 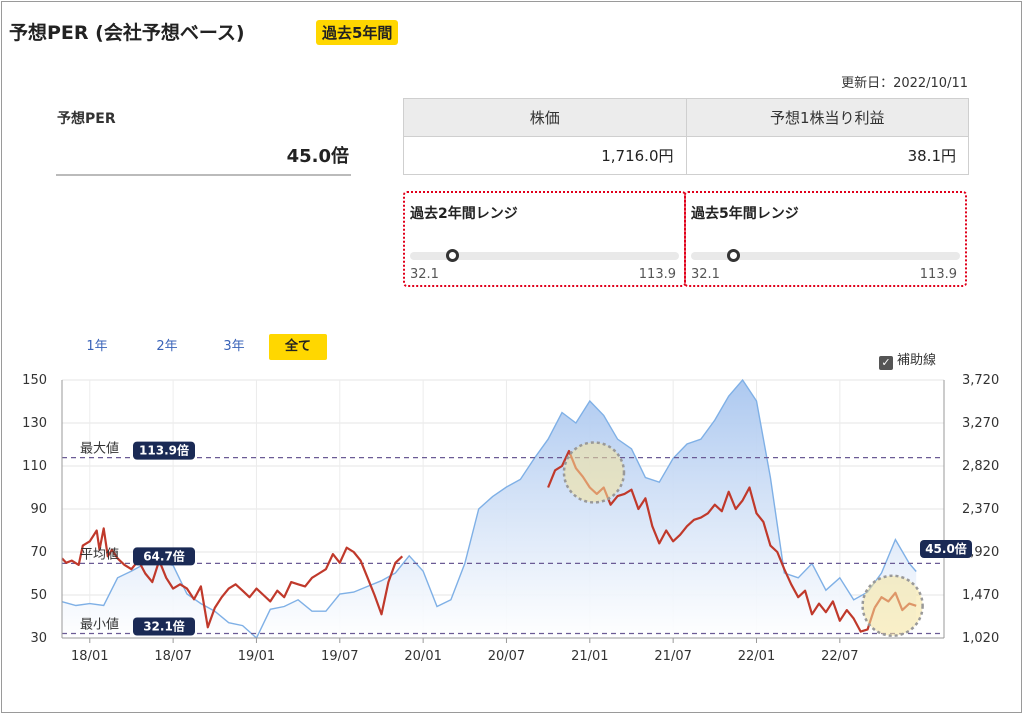 What do you see at coordinates (99, 449) in the screenshot?
I see `ref-label-0: 最大値` at bounding box center [99, 449].